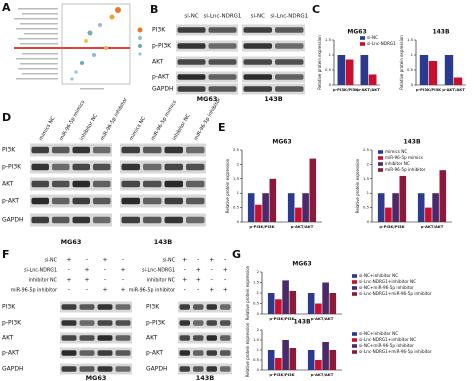 Image resolution: width=474 pixels, height=381 pixels. I want to click on legend-label: si-Lnc-NDRG1+miR-96-5p inhibitor, so click(395, 351).